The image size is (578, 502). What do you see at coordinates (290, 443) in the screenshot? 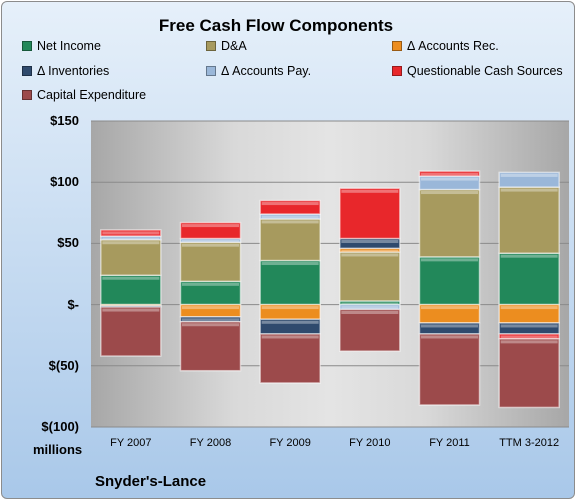
I see `x-tick-label: FY 2009` at bounding box center [290, 443].